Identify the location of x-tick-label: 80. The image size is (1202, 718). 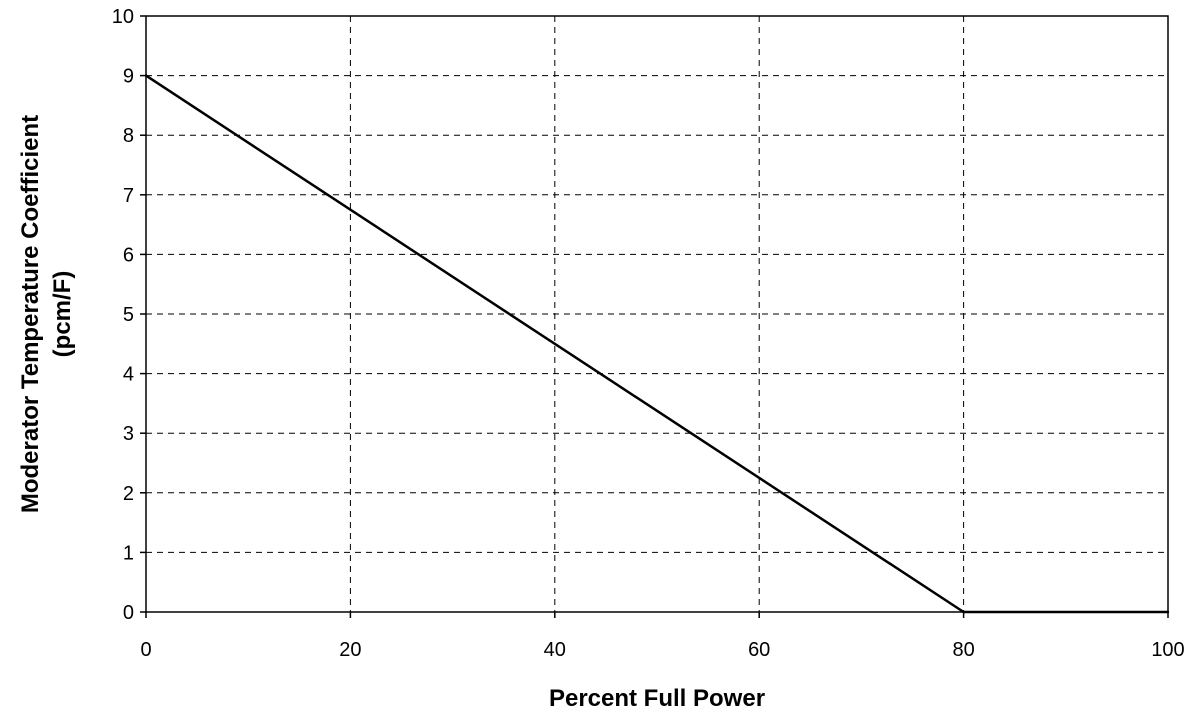
(963, 650).